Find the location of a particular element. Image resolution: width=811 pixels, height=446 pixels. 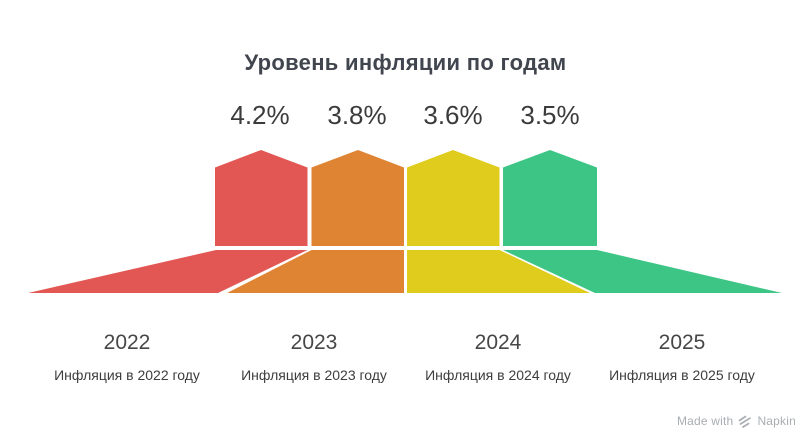

chart-title: Уровень инфляции по годам is located at coordinates (405, 62).